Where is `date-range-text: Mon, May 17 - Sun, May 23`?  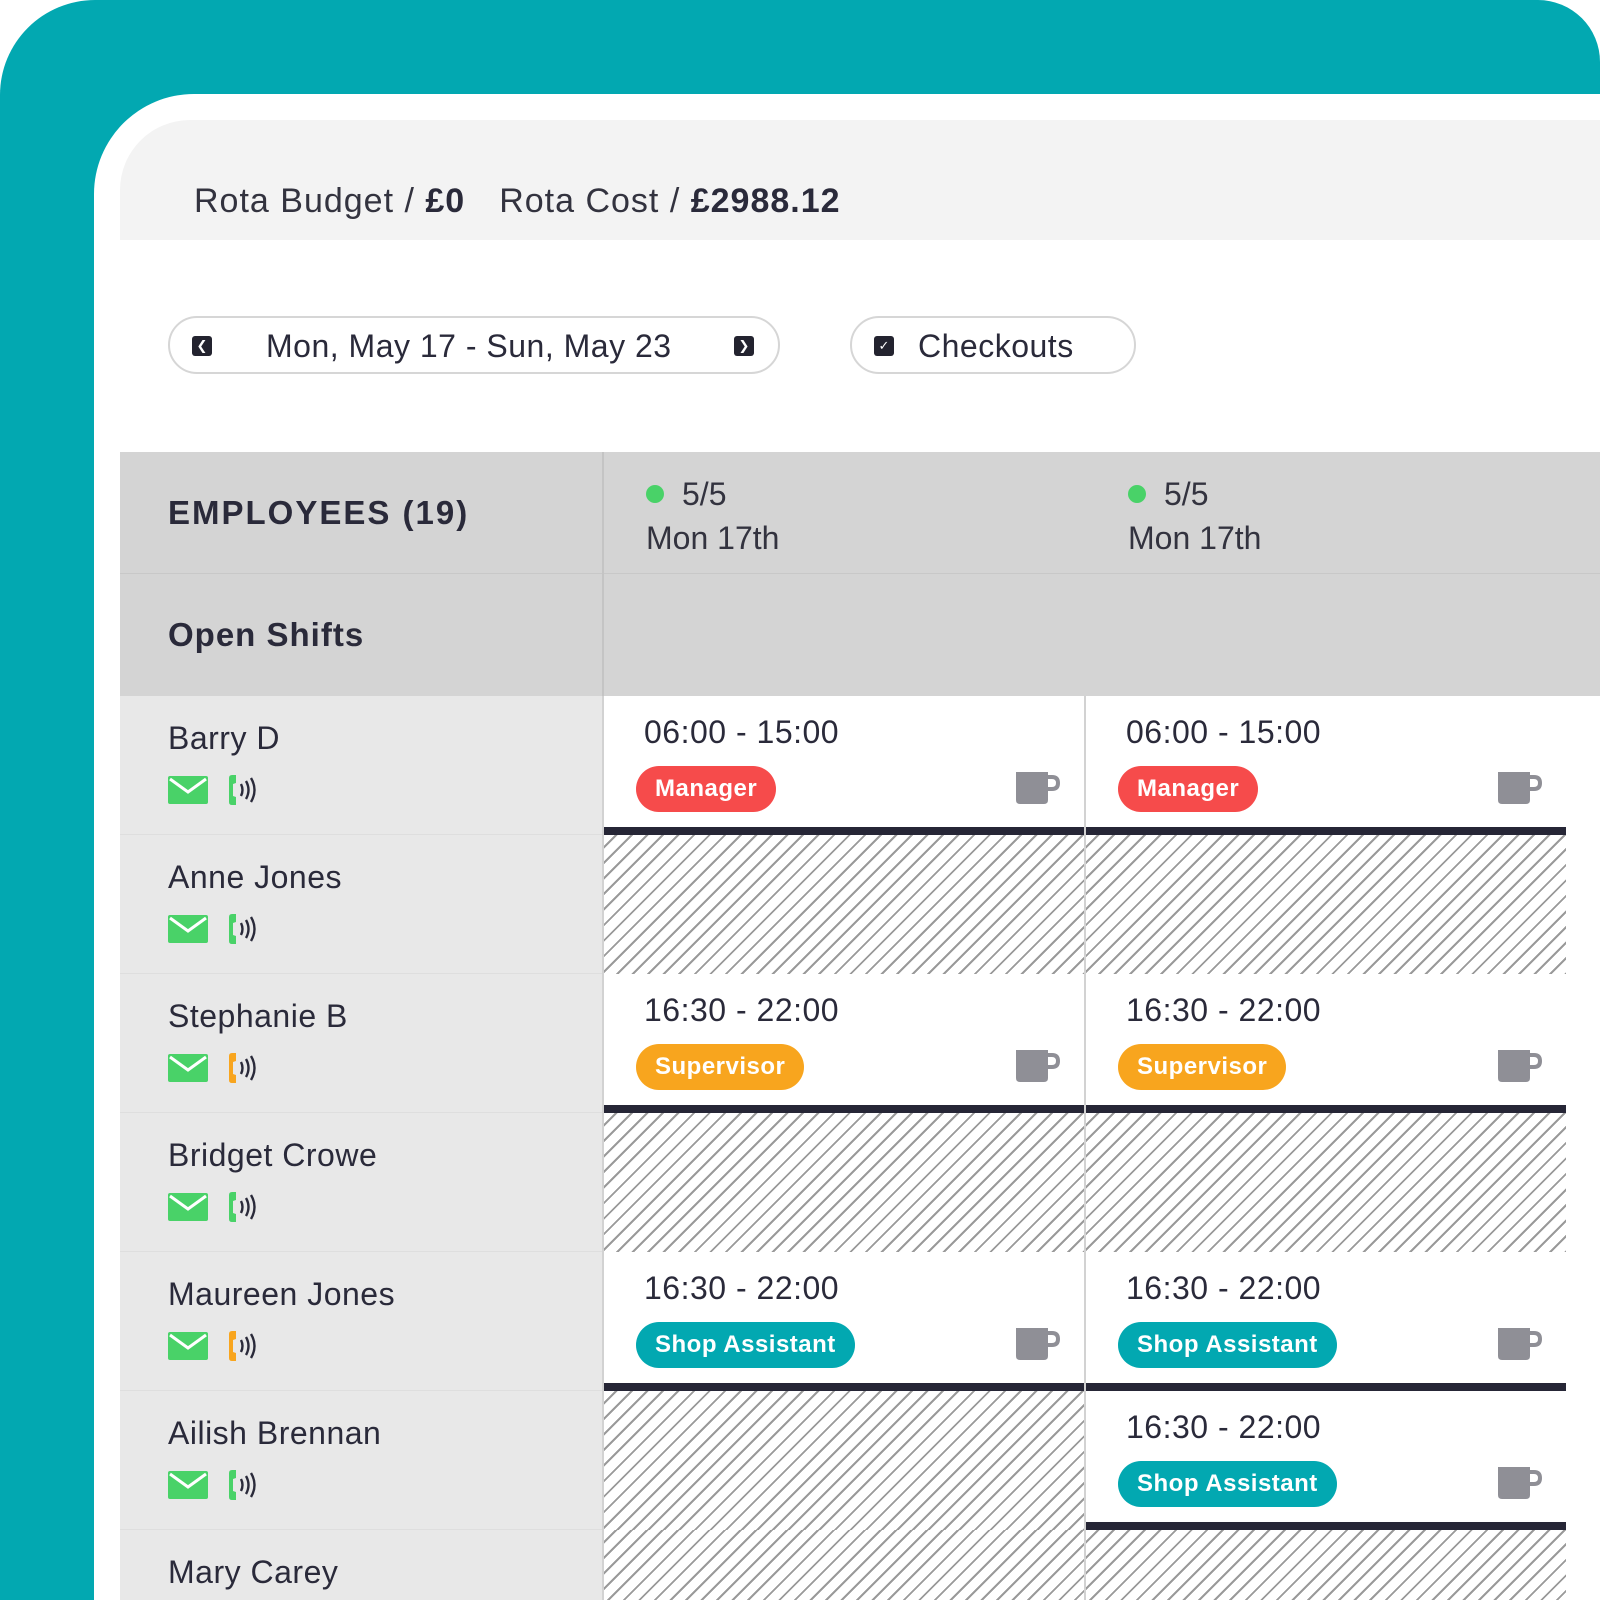
date-range-text: Mon, May 17 - Sun, May 23 is located at coordinates (469, 346).